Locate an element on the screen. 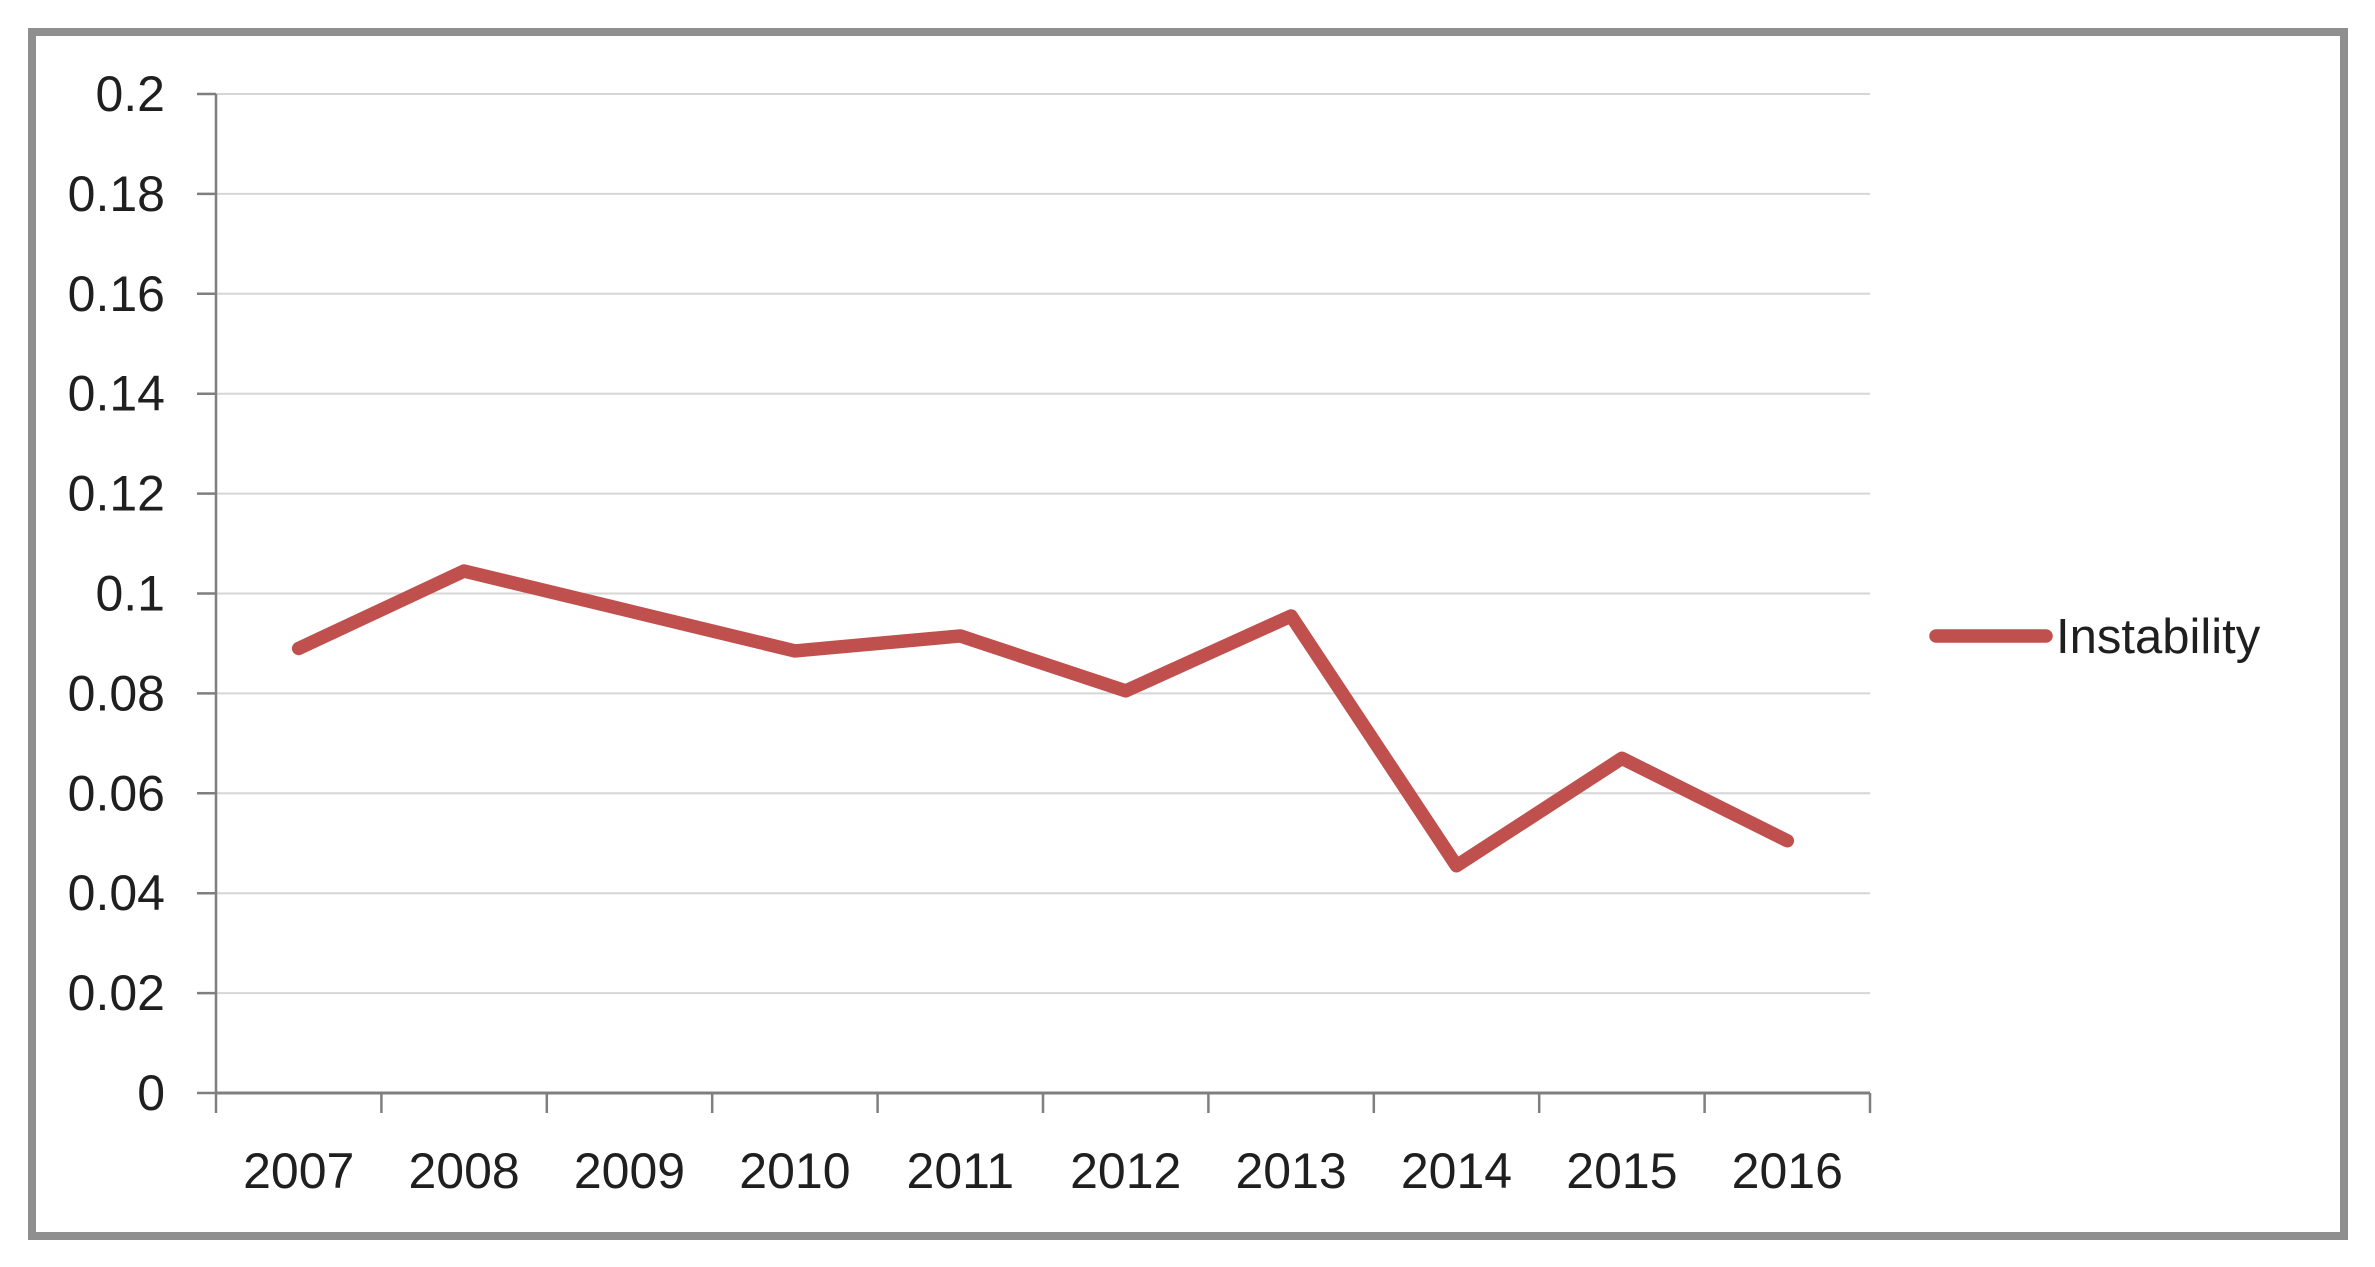 The width and height of the screenshot is (2375, 1267). y-tick-label: 0.04 is located at coordinates (116, 893).